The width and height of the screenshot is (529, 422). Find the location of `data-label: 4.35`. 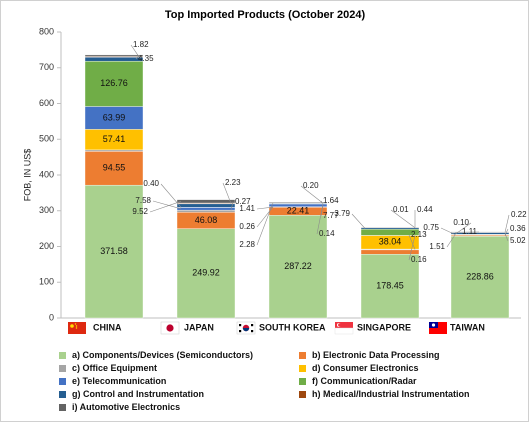

data-label: 4.35 is located at coordinates (146, 58).